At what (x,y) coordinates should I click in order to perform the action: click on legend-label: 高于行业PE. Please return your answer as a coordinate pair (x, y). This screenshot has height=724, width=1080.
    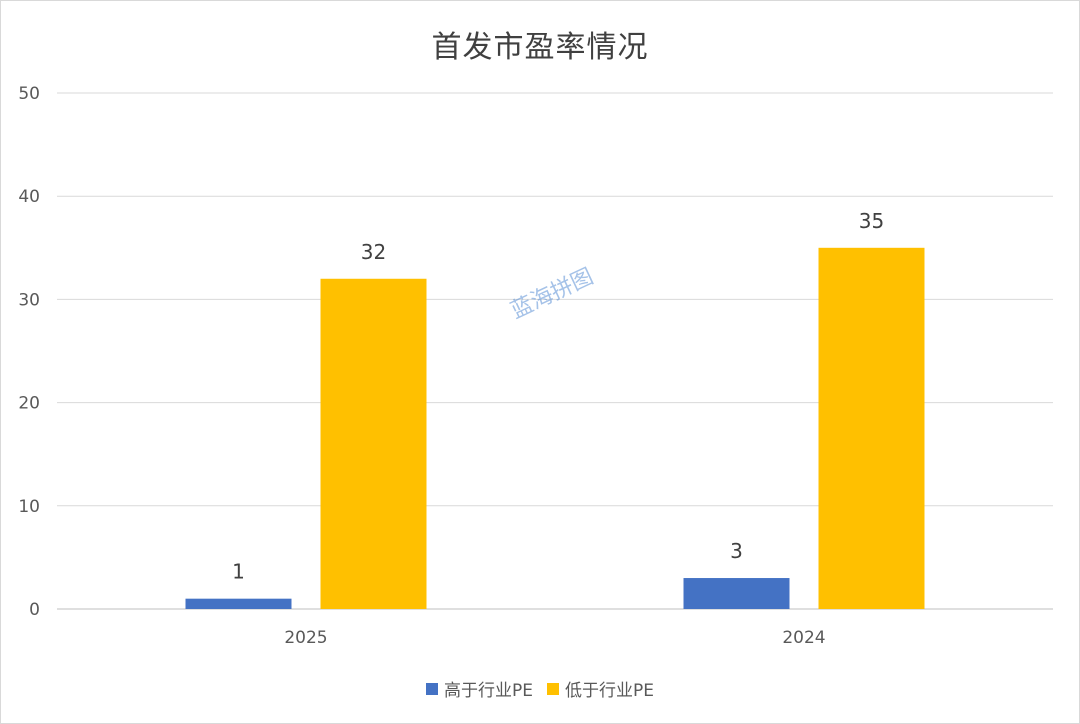
    Looking at the image, I should click on (488, 691).